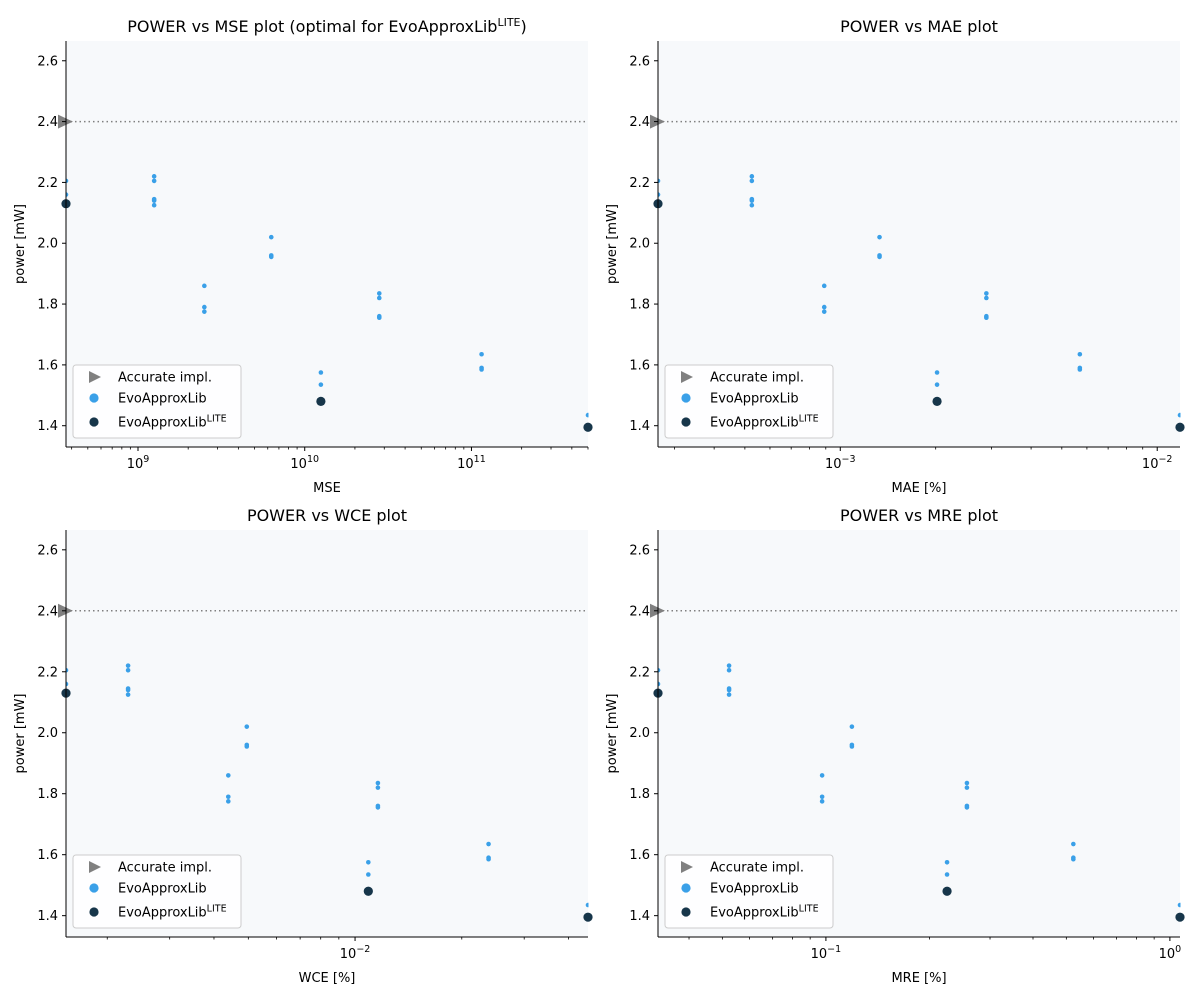 This screenshot has height=1000, width=1200. What do you see at coordinates (639, 672) in the screenshot?
I see `y-tick-label: 2.2` at bounding box center [639, 672].